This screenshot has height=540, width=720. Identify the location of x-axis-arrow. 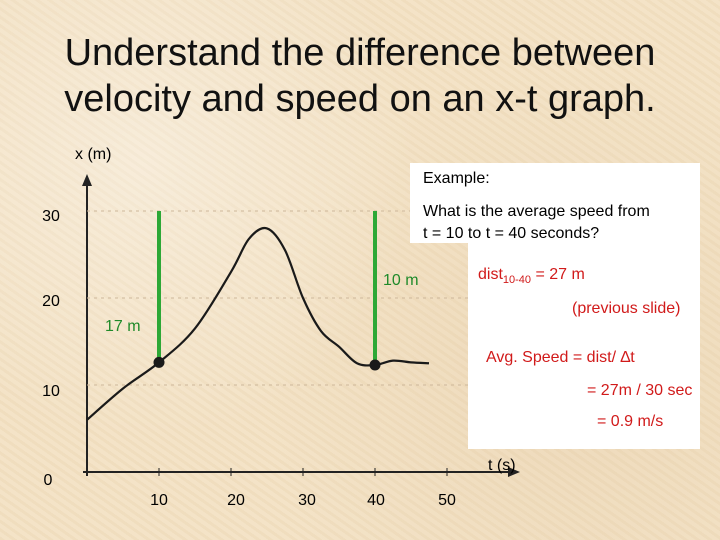
(514, 472).